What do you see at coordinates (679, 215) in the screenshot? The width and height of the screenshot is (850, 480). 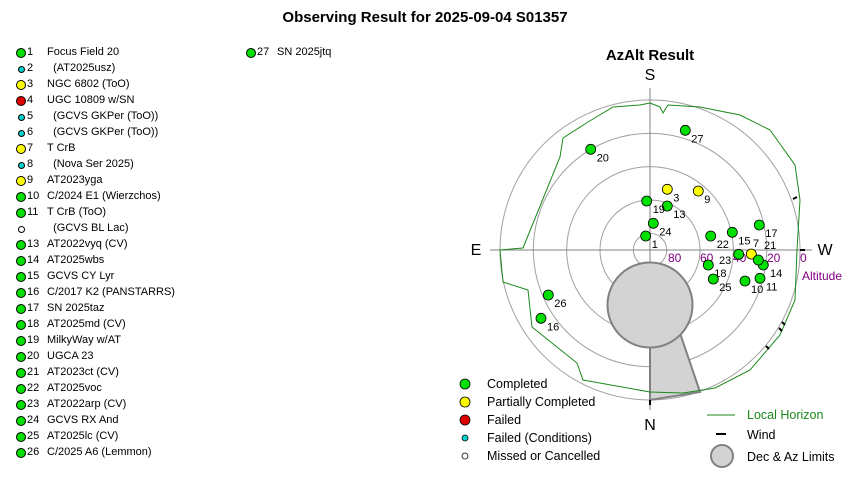 I see `target-point-label: 13` at bounding box center [679, 215].